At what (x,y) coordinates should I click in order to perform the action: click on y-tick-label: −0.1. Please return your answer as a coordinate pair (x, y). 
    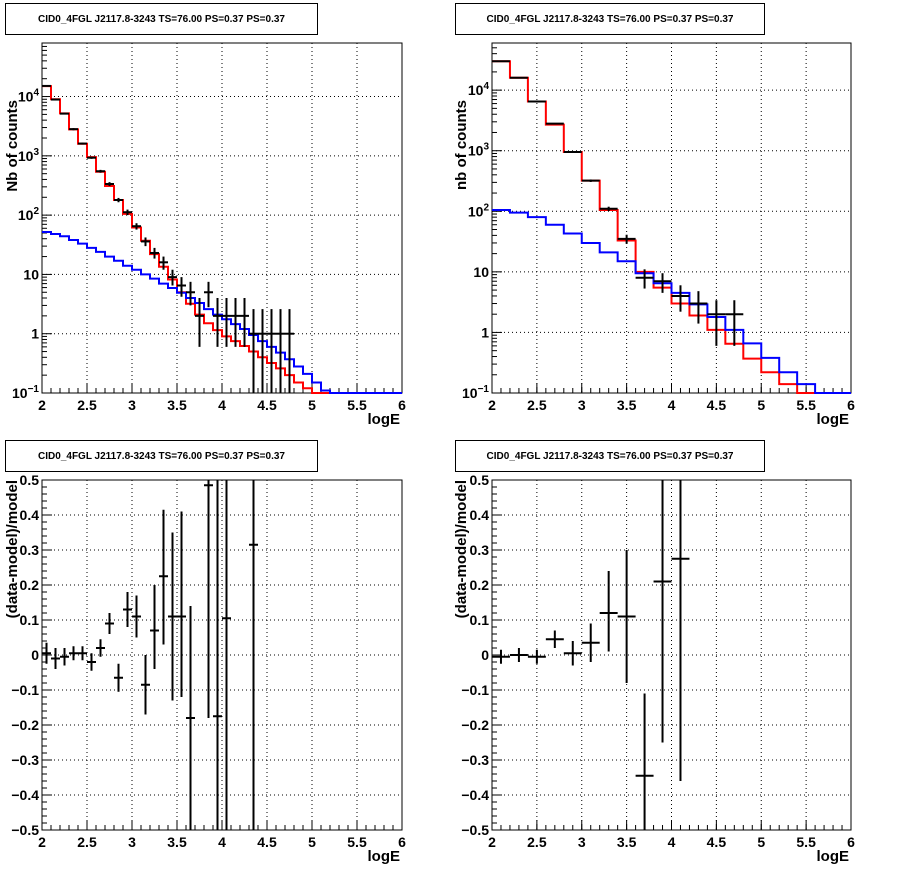
    Looking at the image, I should click on (475, 690).